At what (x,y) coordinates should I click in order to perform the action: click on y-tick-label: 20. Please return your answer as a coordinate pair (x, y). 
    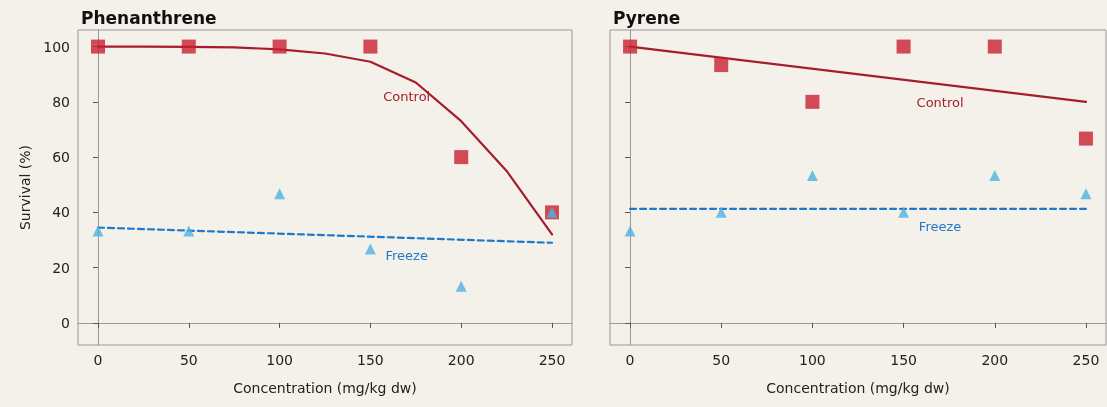
    Looking at the image, I should click on (61, 267).